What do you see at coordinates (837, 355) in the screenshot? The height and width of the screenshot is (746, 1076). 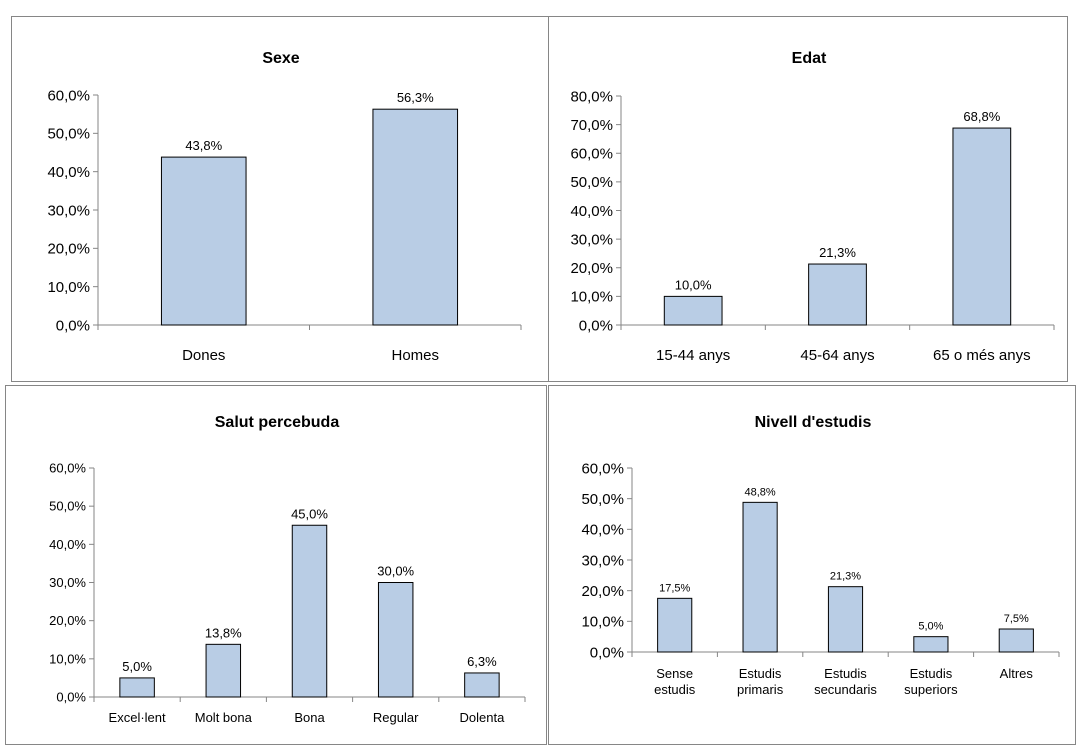 I see `category-label: 45-64 anys` at bounding box center [837, 355].